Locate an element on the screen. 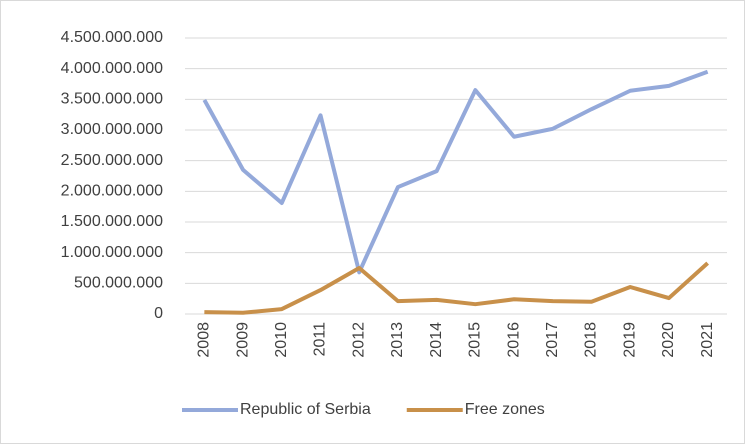  y-tick-label: 1.000.000.000 is located at coordinates (112, 252).